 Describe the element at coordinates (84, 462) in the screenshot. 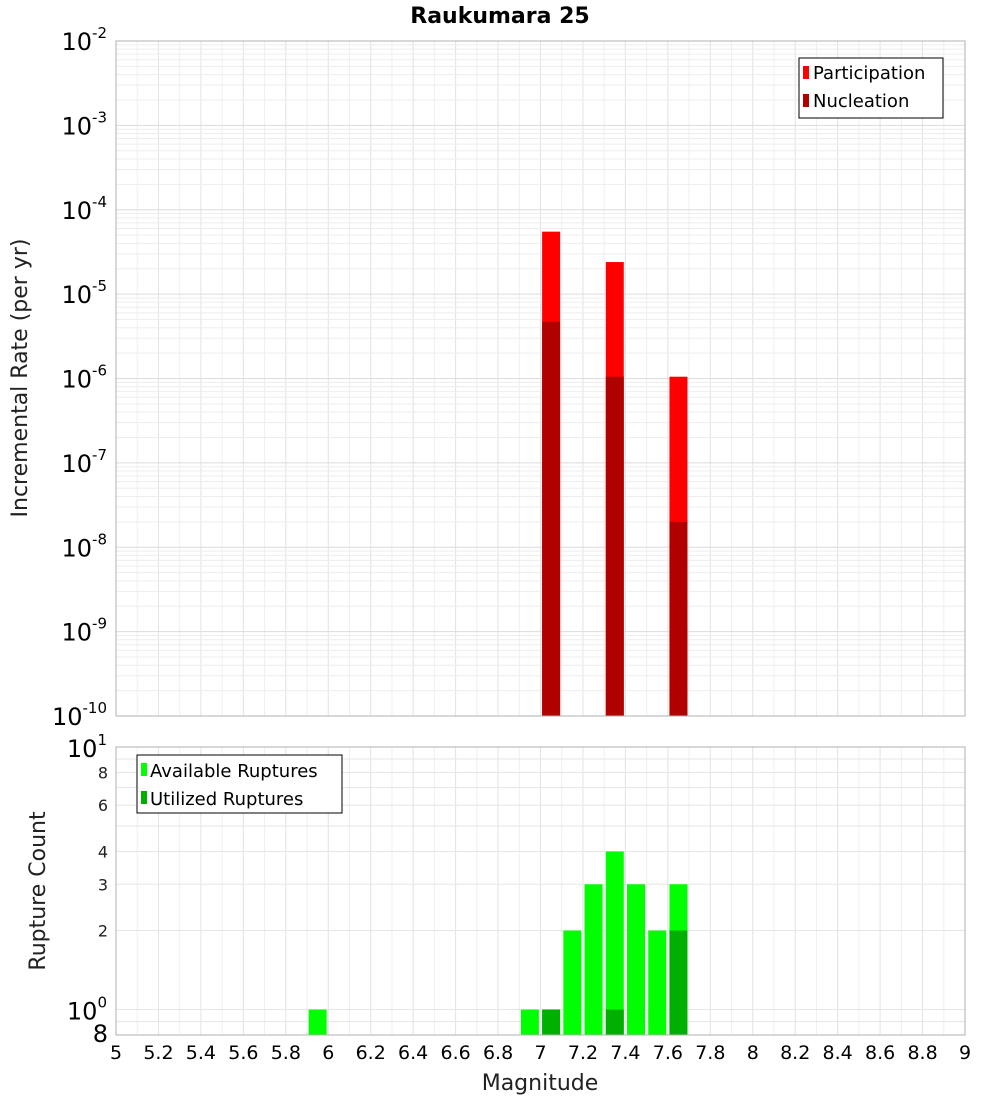

I see `y-tick-label: 10⁻⁷` at that location.